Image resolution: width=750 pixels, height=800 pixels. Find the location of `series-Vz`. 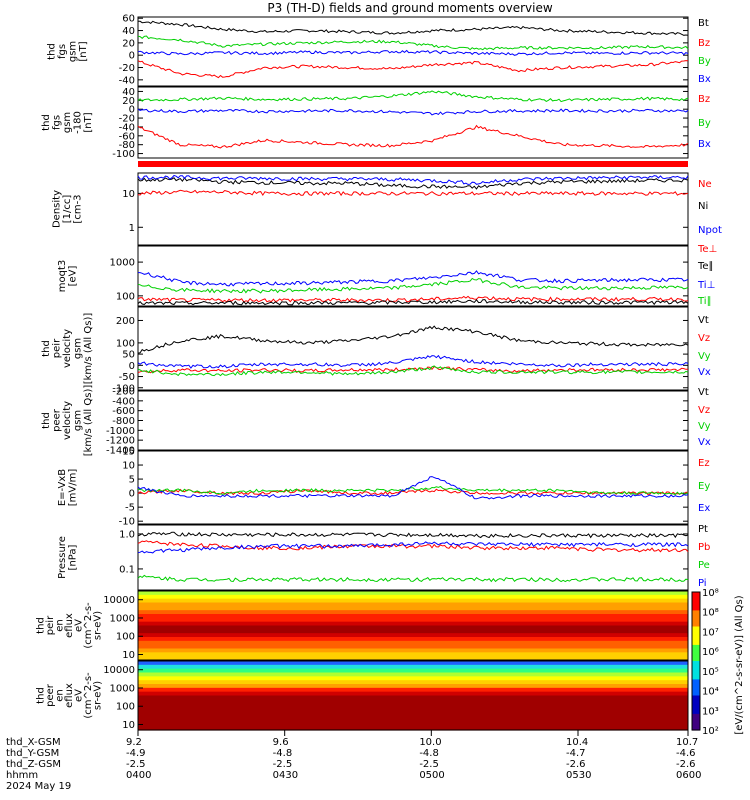

series-Vz is located at coordinates (412, 370).